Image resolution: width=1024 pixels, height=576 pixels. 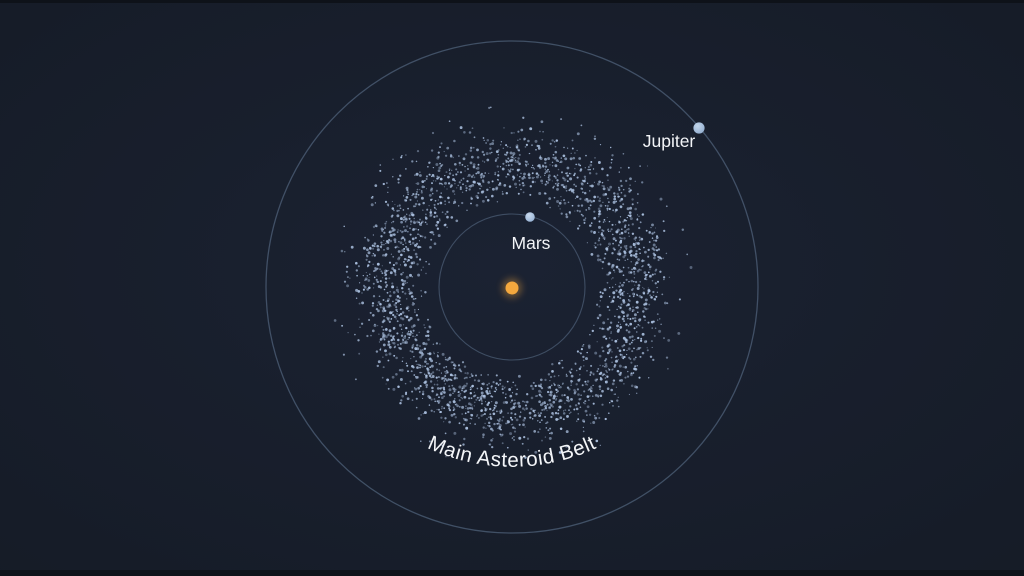 I want to click on letterbox-bottom, so click(x=512, y=573).